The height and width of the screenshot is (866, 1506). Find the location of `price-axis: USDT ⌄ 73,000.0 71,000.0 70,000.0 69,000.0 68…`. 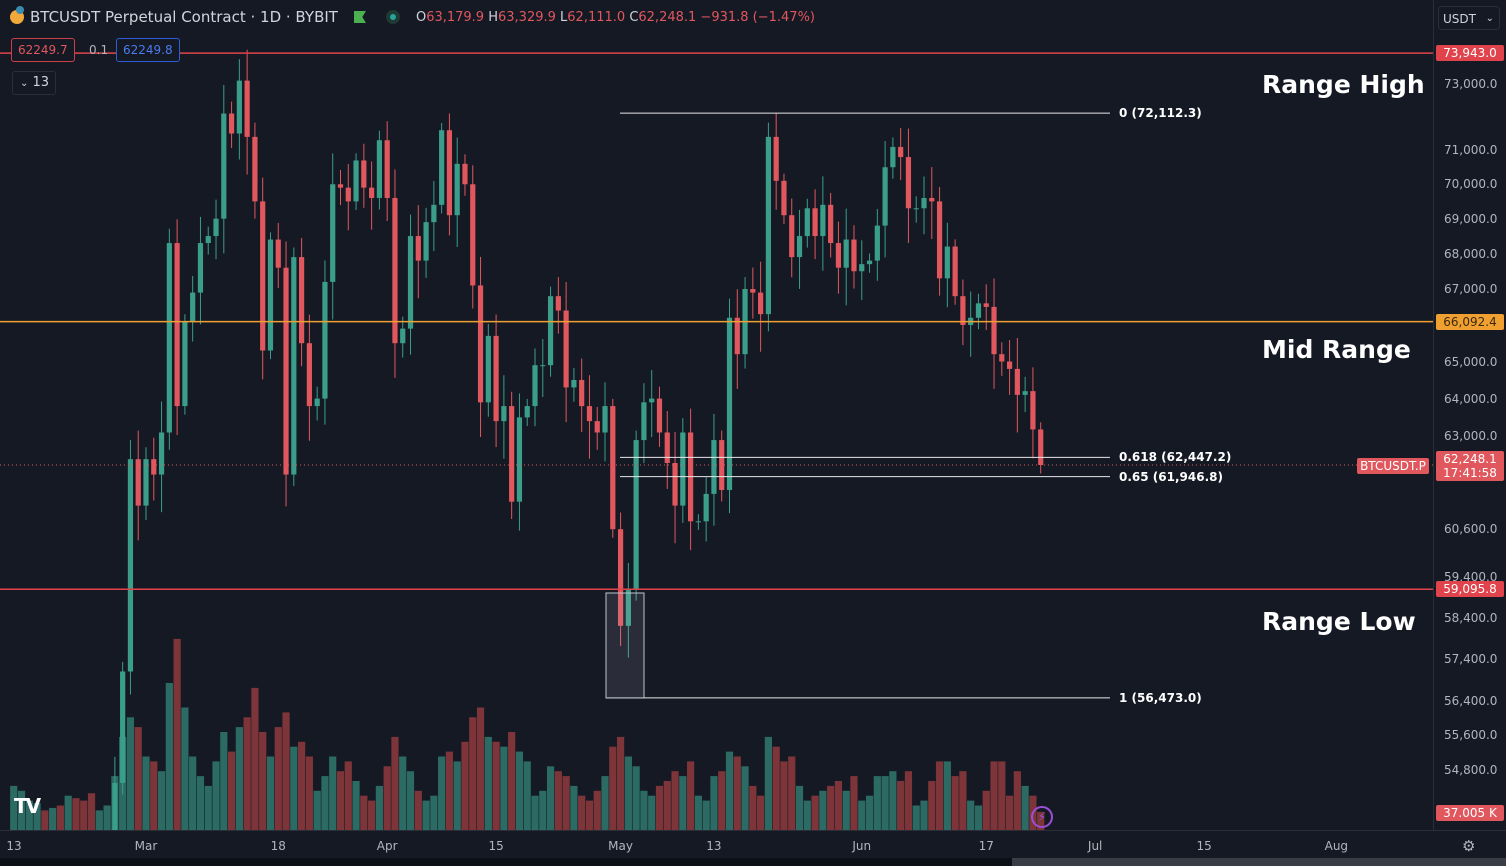

price-axis: USDT ⌄ 73,000.0 71,000.0 70,000.0 69,000.0 68… is located at coordinates (1469, 415).